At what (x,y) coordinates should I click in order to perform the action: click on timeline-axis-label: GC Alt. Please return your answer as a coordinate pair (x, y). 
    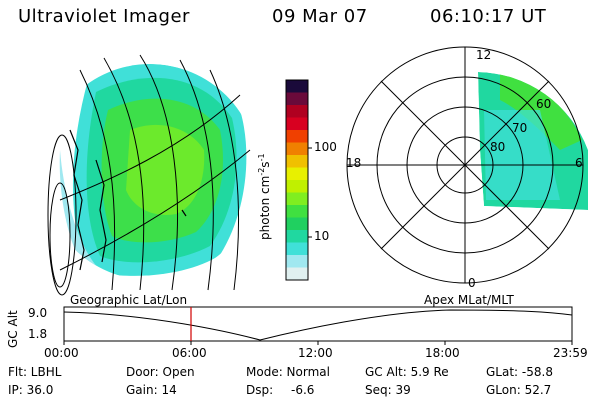
    Looking at the image, I should click on (13, 329).